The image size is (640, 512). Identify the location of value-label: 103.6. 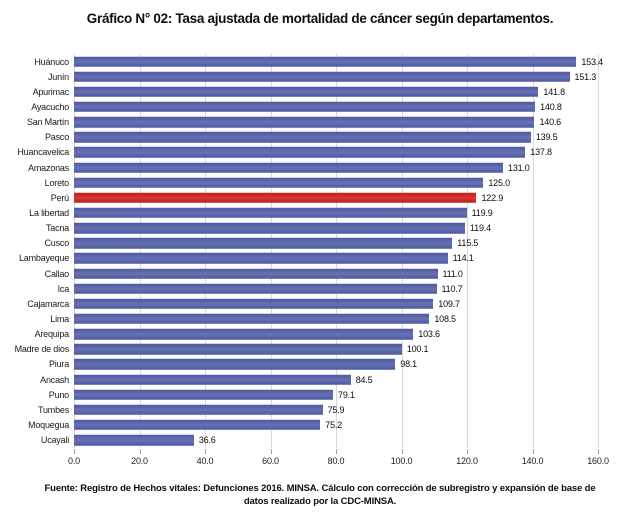
(429, 334).